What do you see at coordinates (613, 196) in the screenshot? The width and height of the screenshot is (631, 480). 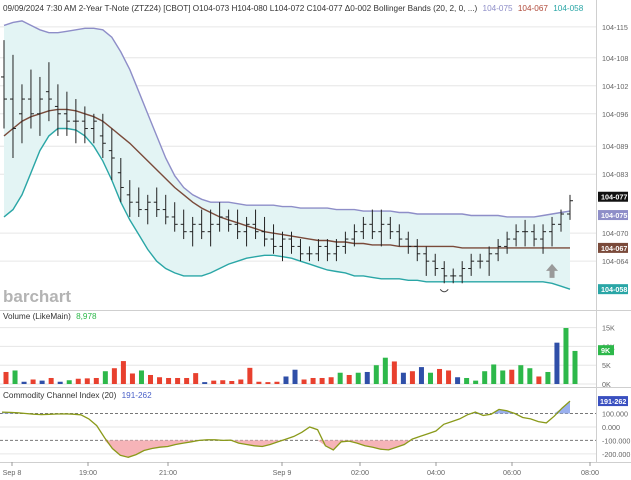 I see `price-tag-box` at bounding box center [613, 196].